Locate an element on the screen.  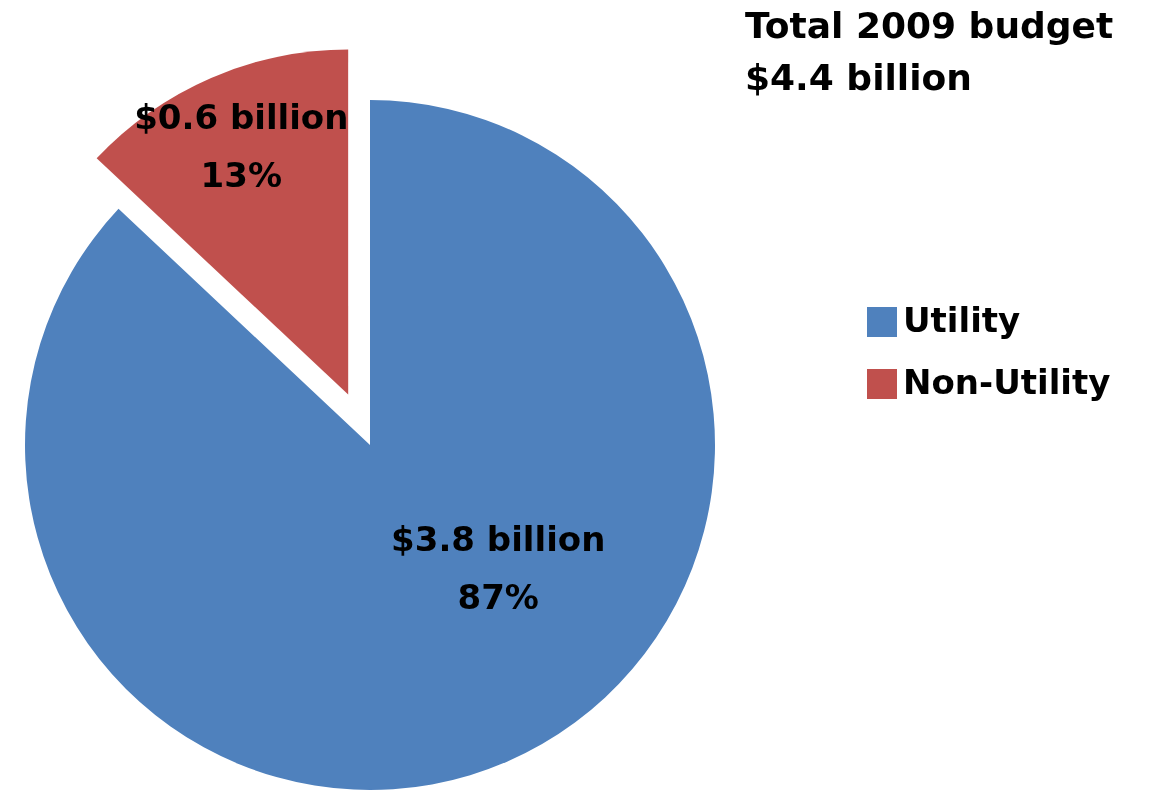
data-label: $3.8 billion 87% is located at coordinates (498, 568).